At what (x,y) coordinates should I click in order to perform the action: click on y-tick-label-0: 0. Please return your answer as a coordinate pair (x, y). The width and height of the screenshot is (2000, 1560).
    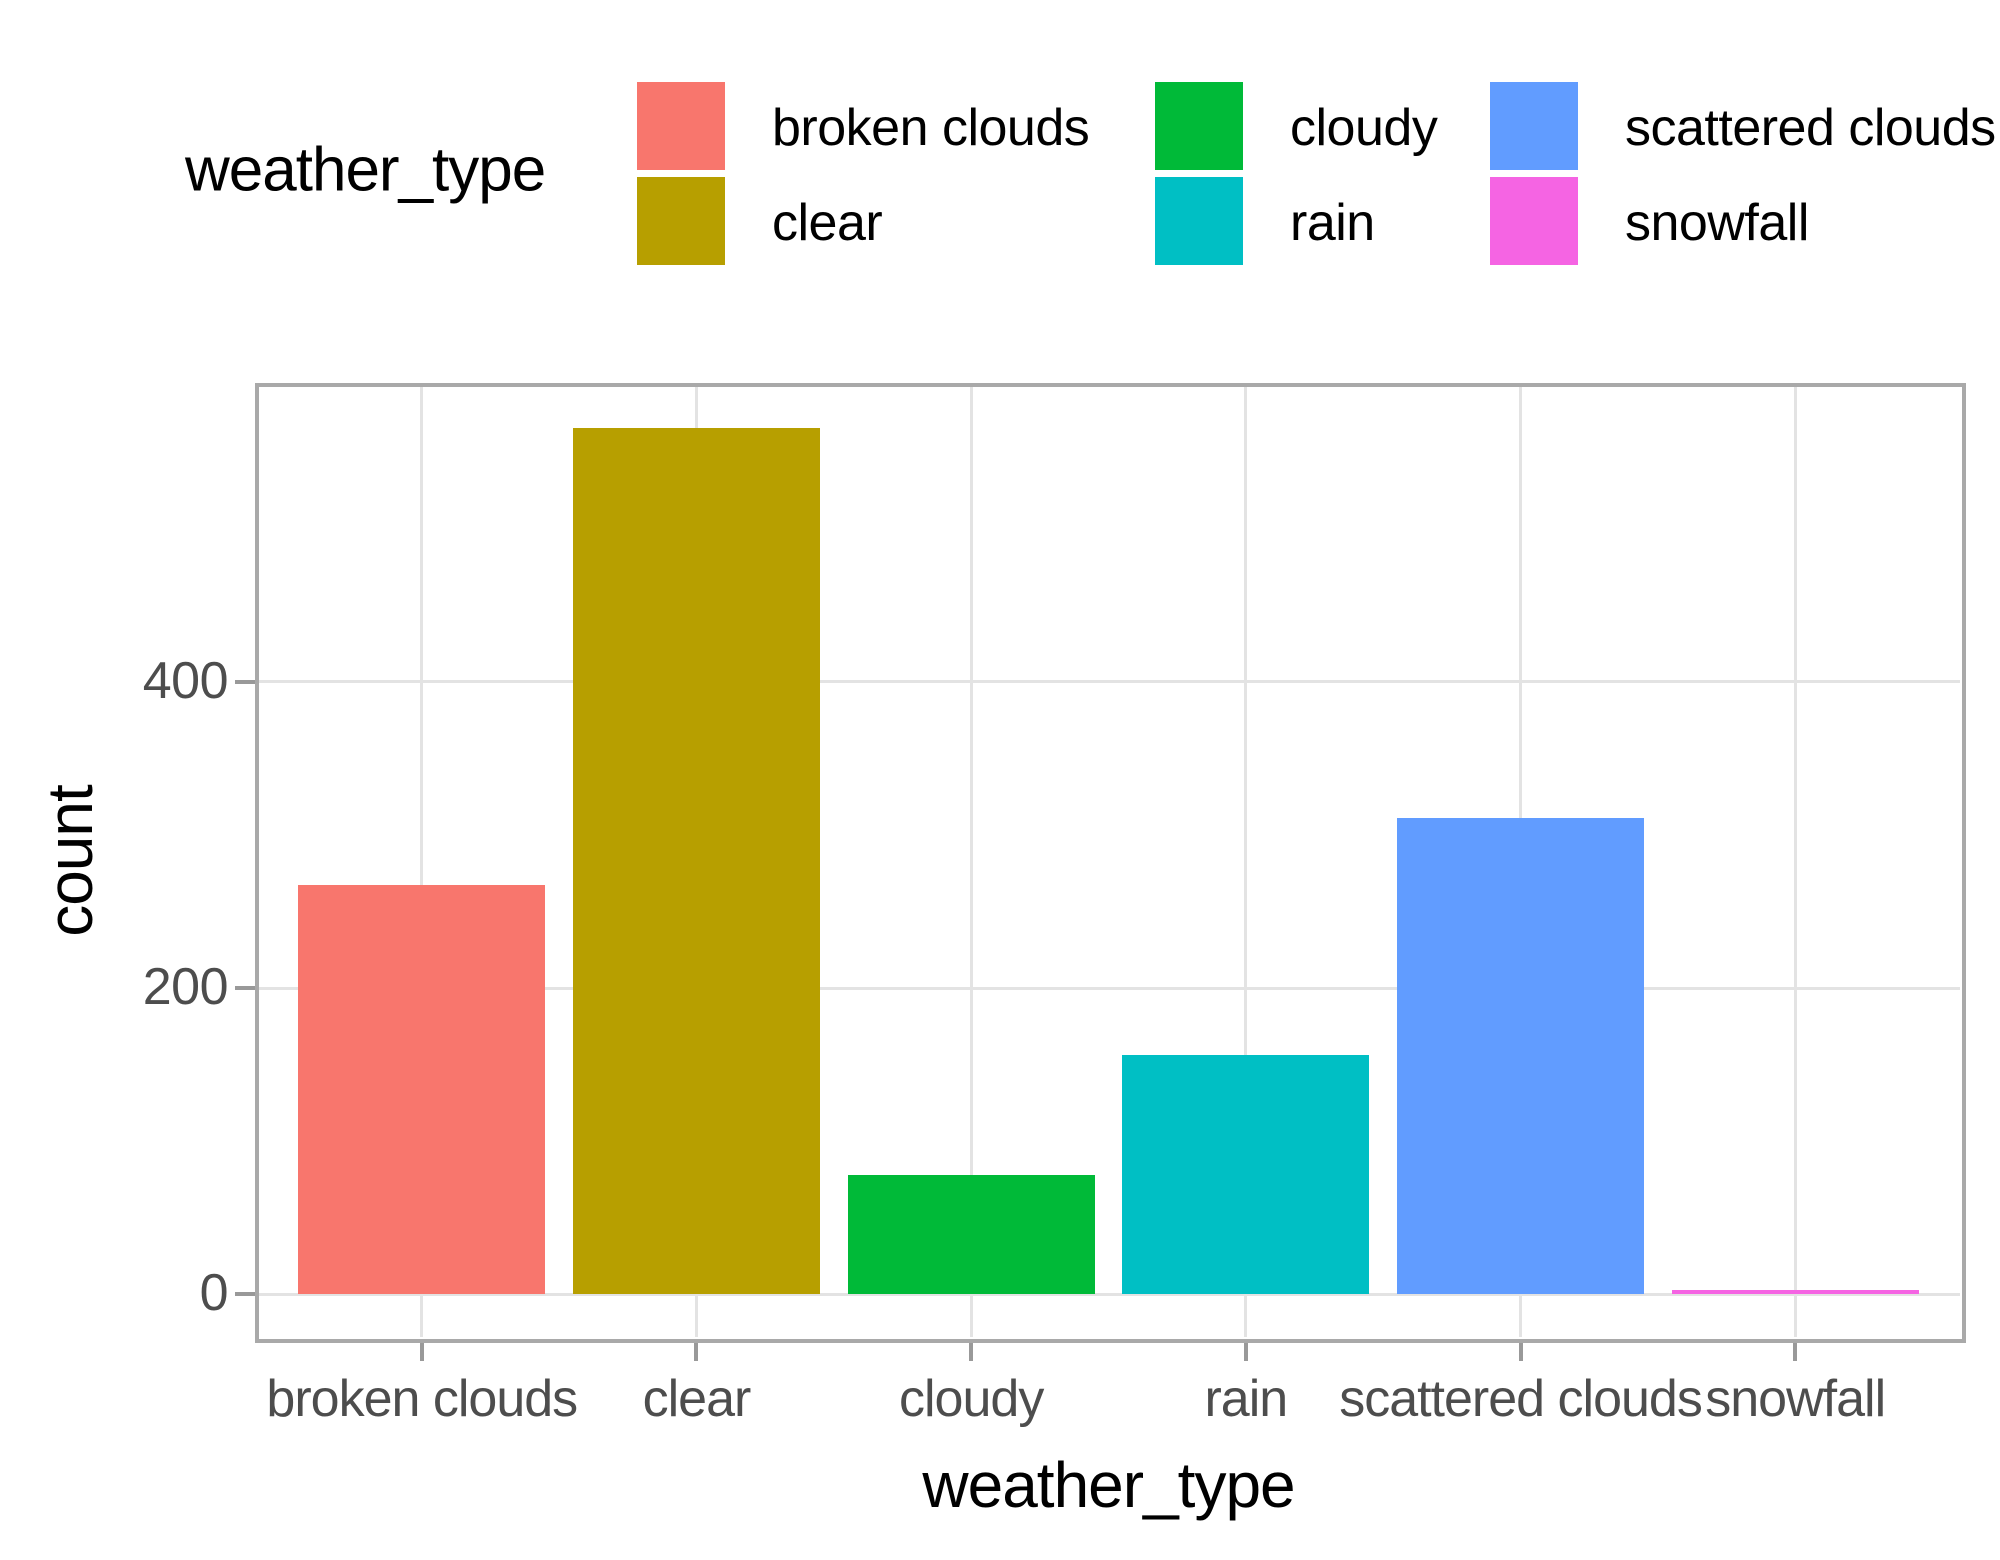
    Looking at the image, I should click on (214, 1292).